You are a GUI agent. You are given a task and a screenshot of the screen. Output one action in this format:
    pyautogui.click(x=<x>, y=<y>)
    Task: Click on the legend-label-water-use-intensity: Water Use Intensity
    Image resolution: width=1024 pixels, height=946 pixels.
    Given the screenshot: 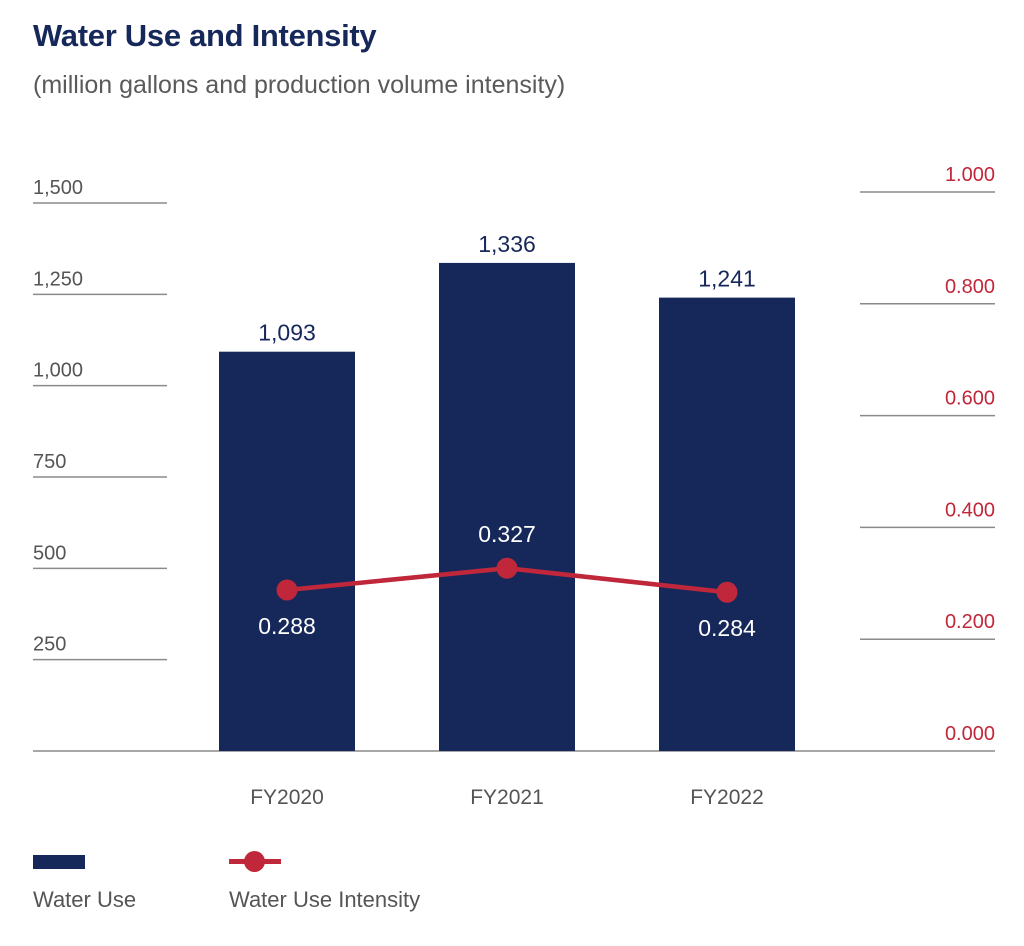 What is the action you would take?
    pyautogui.click(x=325, y=899)
    